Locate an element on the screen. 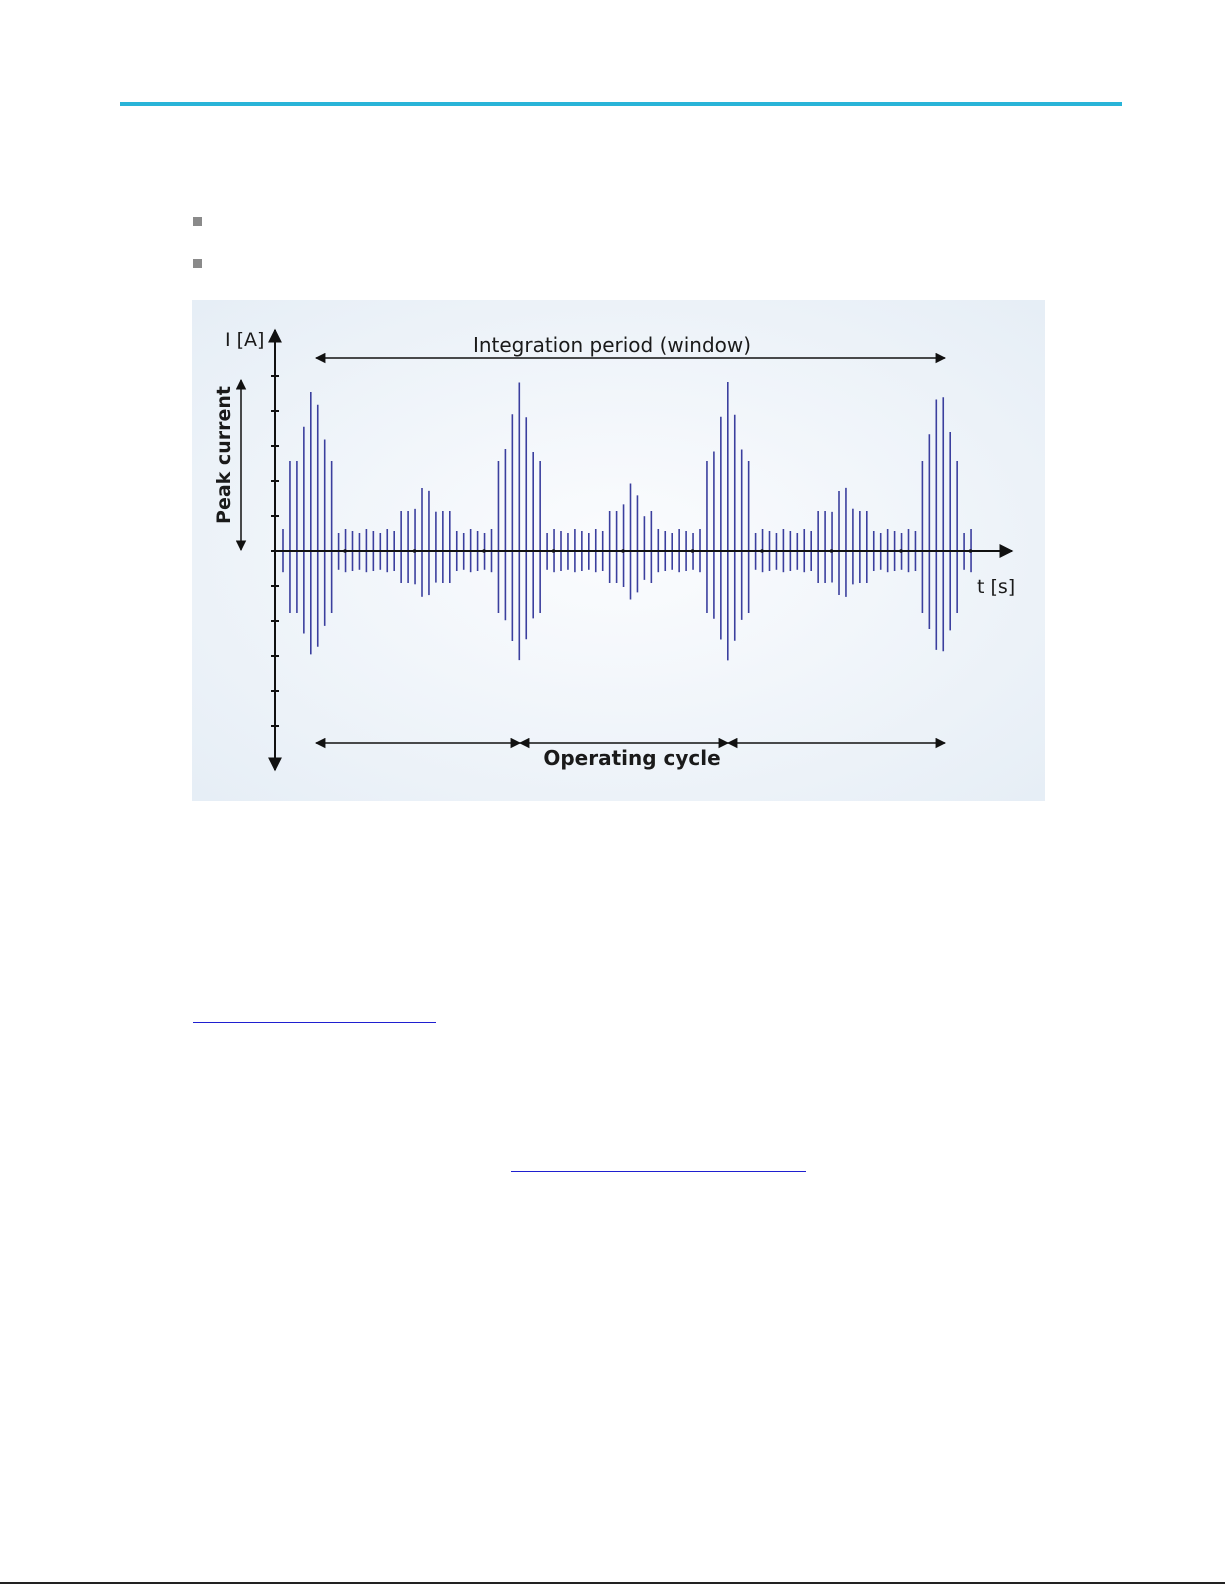 The image size is (1225, 1585). footer-rule is located at coordinates (612, 1583).